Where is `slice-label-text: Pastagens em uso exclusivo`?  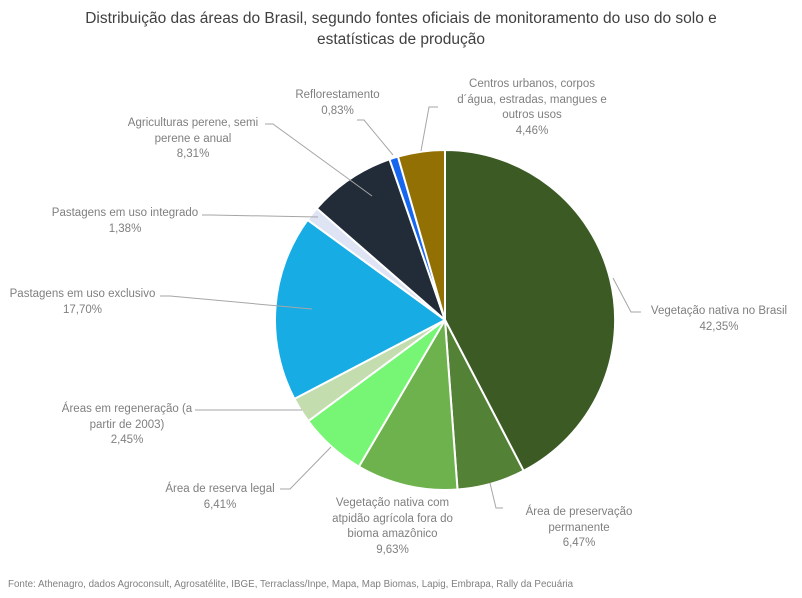 slice-label-text: Pastagens em uso exclusivo is located at coordinates (82, 294).